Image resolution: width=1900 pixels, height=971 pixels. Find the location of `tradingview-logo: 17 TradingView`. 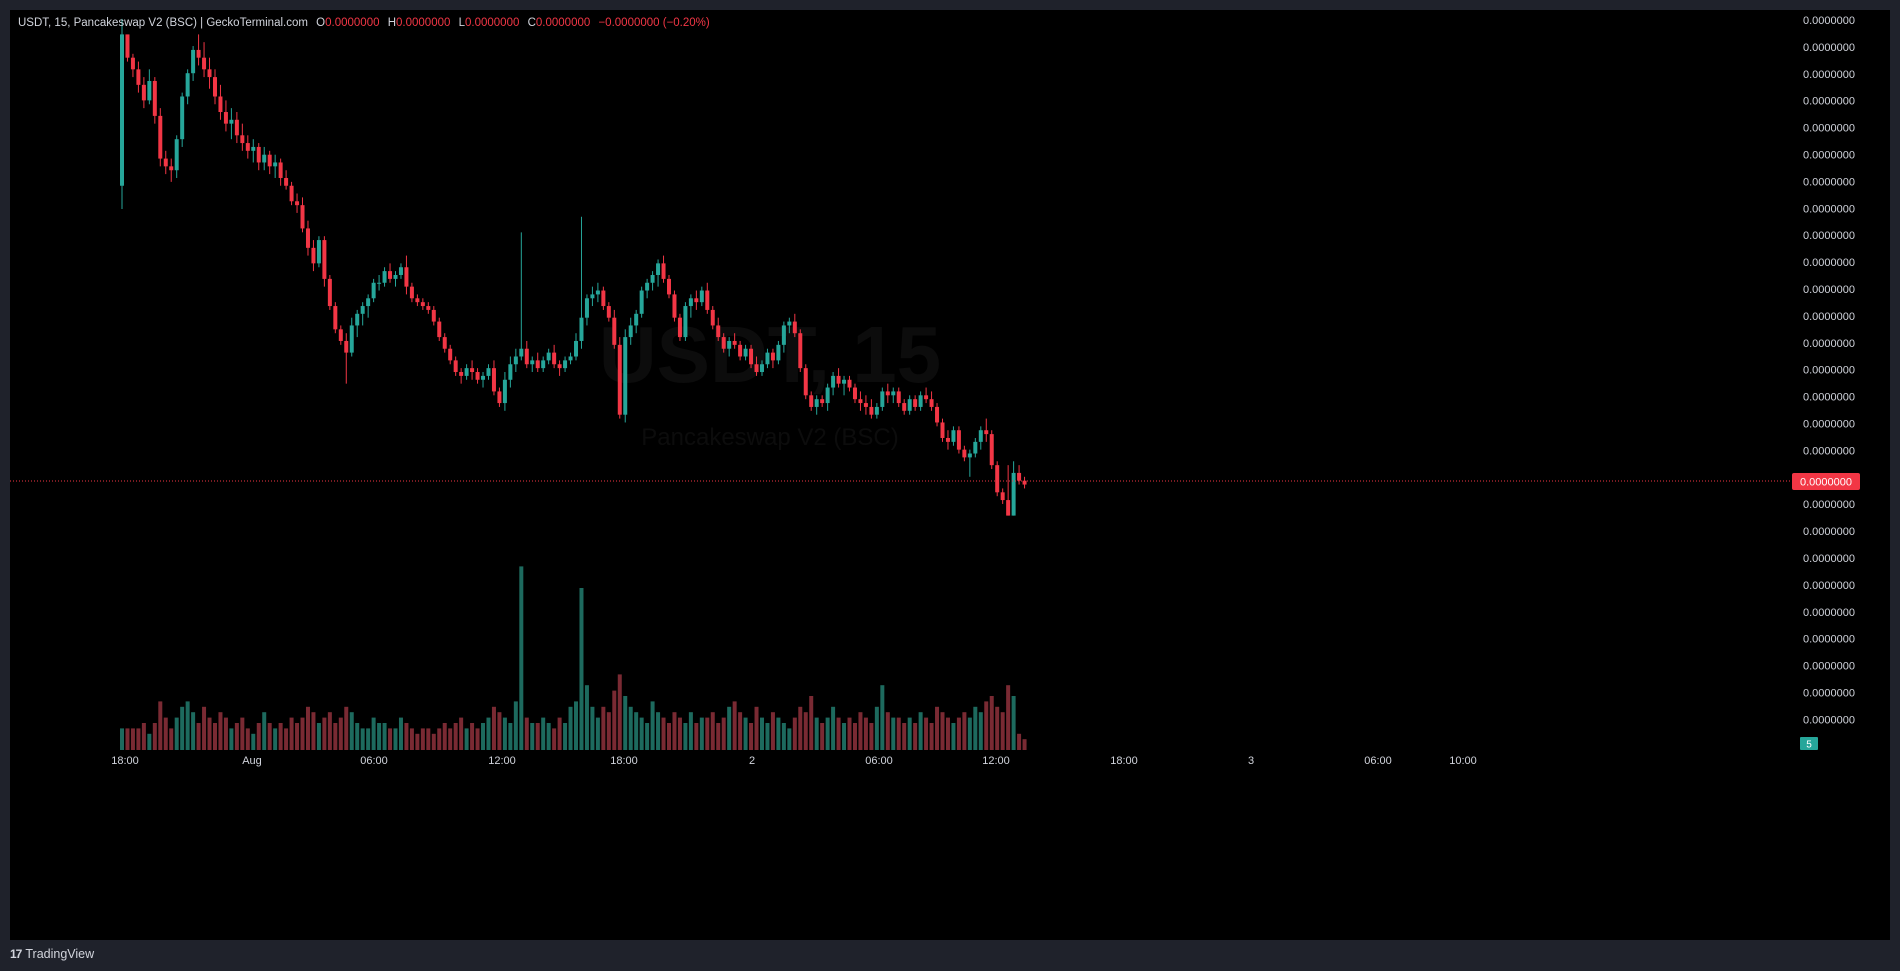

tradingview-logo: 17 TradingView is located at coordinates (52, 954).